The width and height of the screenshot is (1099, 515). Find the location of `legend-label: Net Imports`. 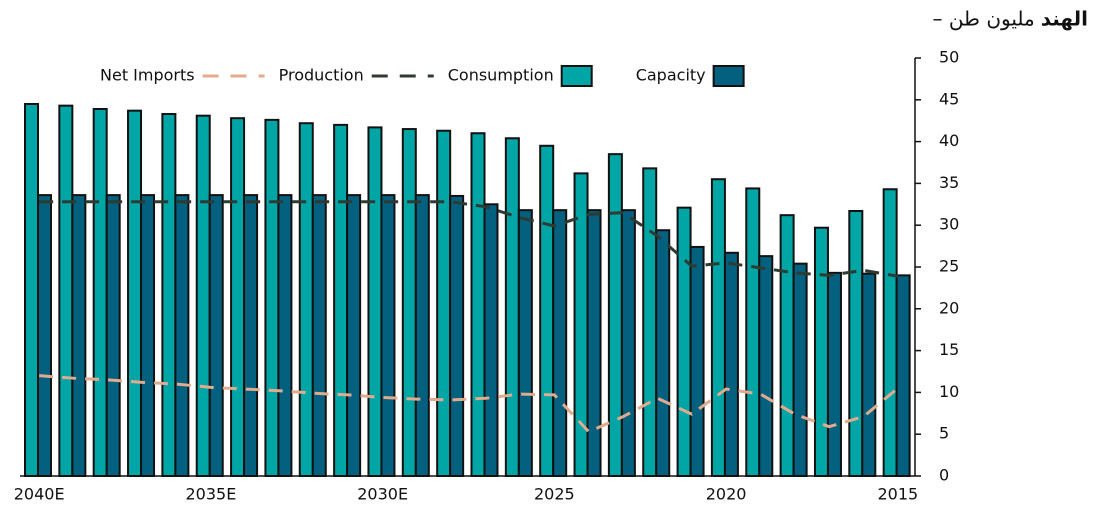

legend-label: Net Imports is located at coordinates (147, 75).